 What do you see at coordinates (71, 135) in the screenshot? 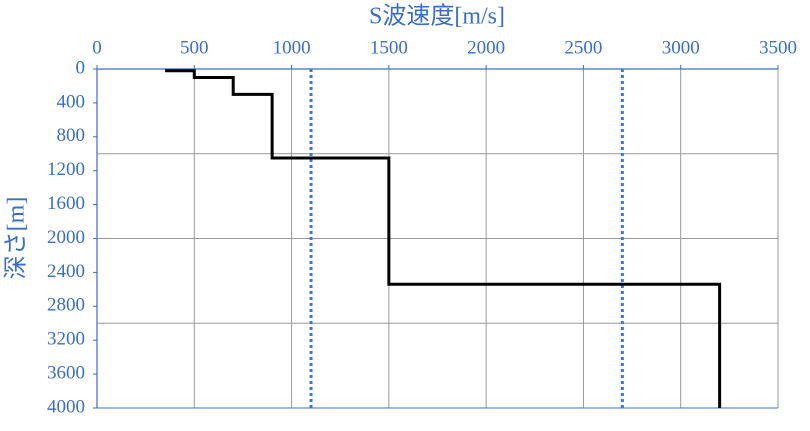
I see `y-tick-label: 800` at bounding box center [71, 135].